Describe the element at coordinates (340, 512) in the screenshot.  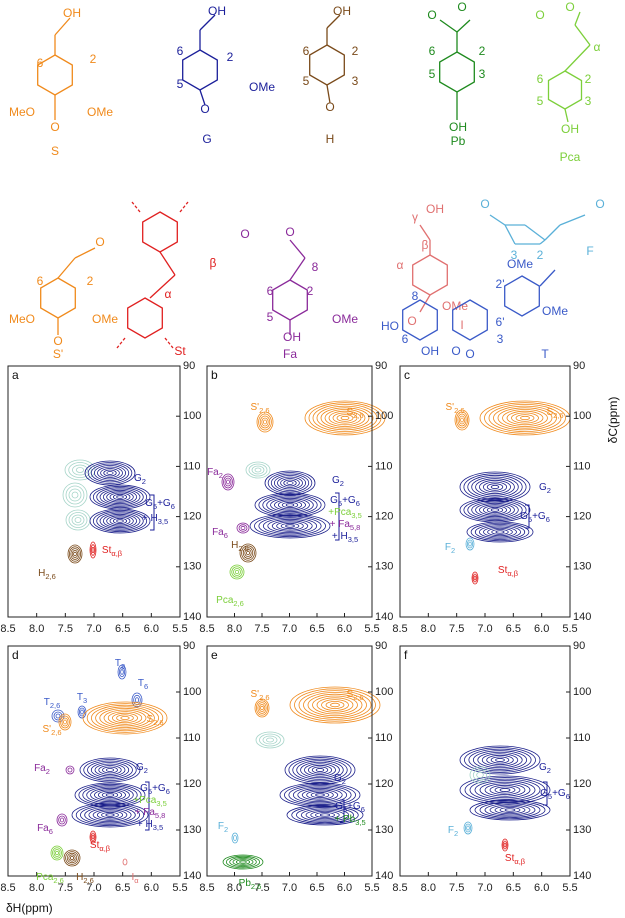
I see `peak-label-main: +Pca` at that location.